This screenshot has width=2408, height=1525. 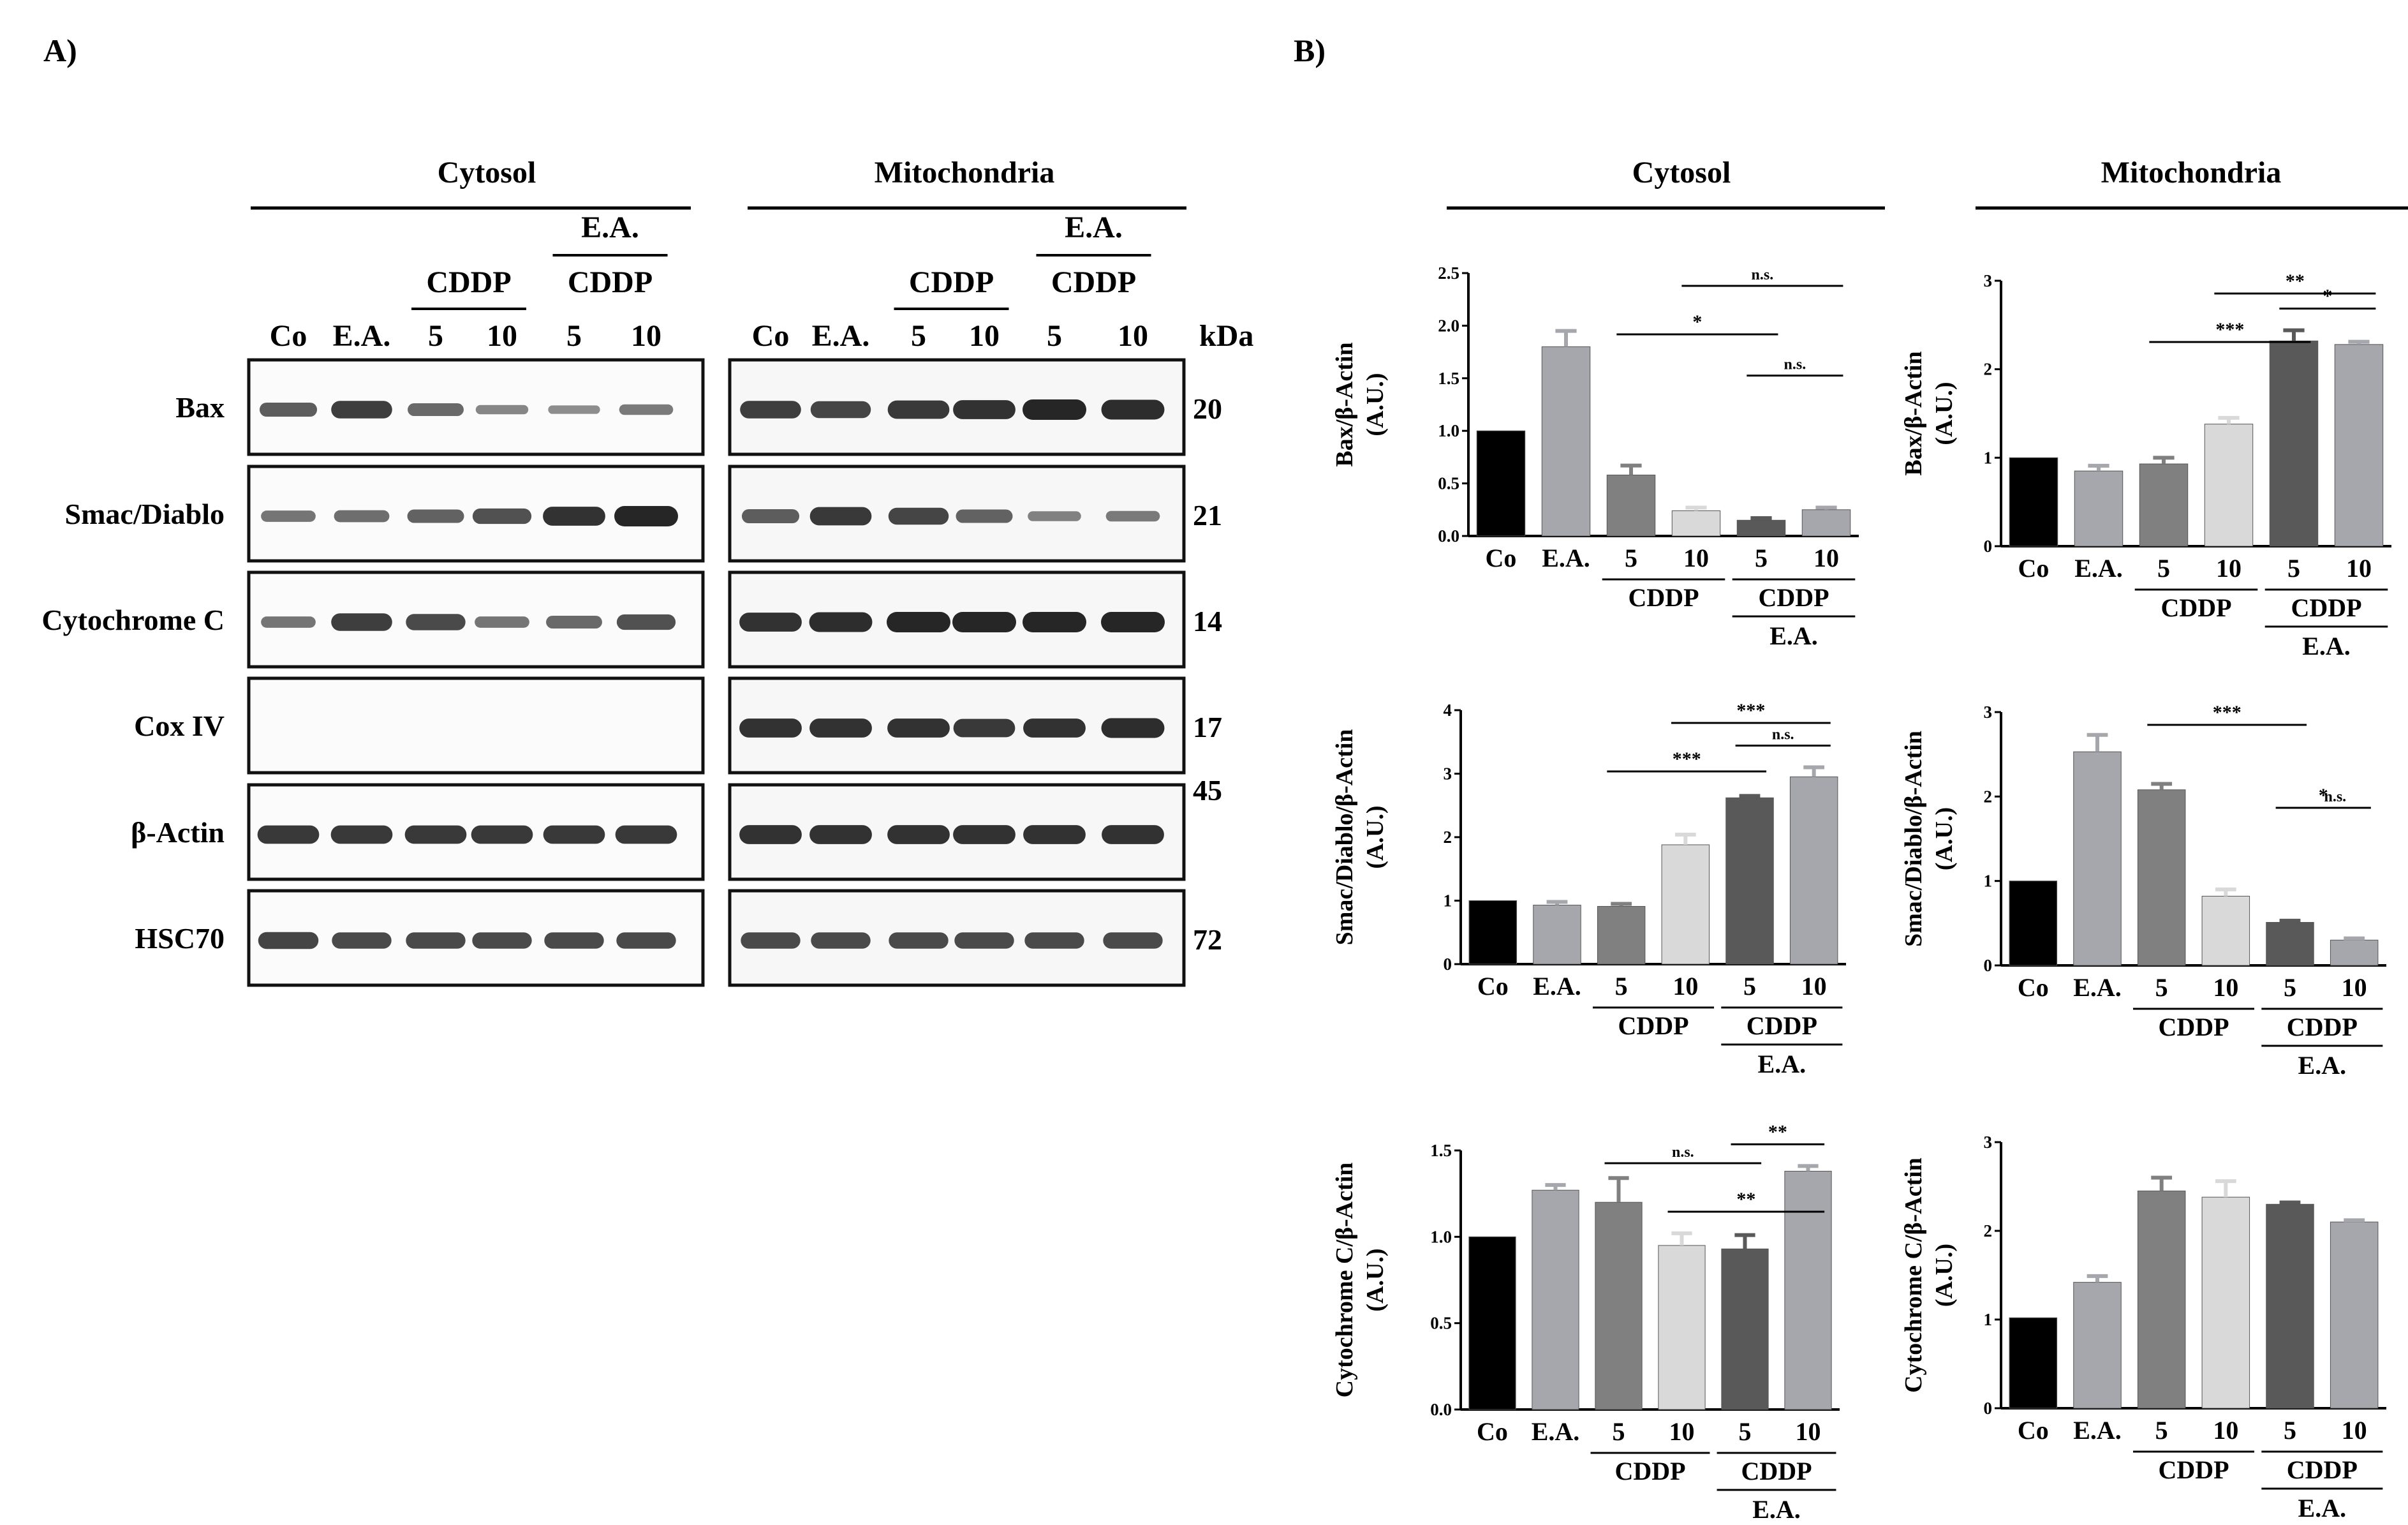 I want to click on y-axis-label: Smac/Diablo/β-Actin, so click(x=1344, y=837).